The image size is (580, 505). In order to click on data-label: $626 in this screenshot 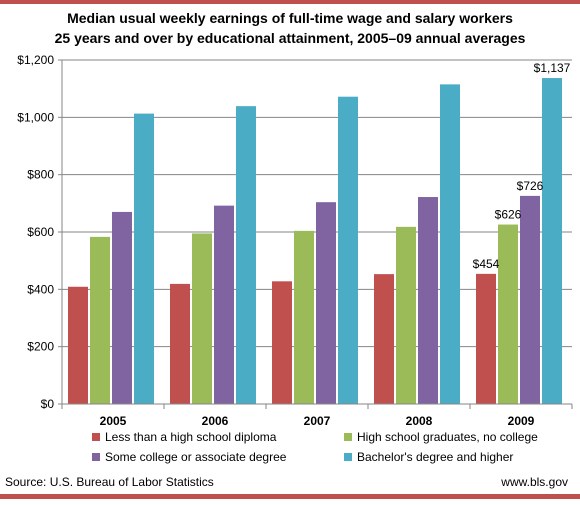, I will do `click(508, 215)`.